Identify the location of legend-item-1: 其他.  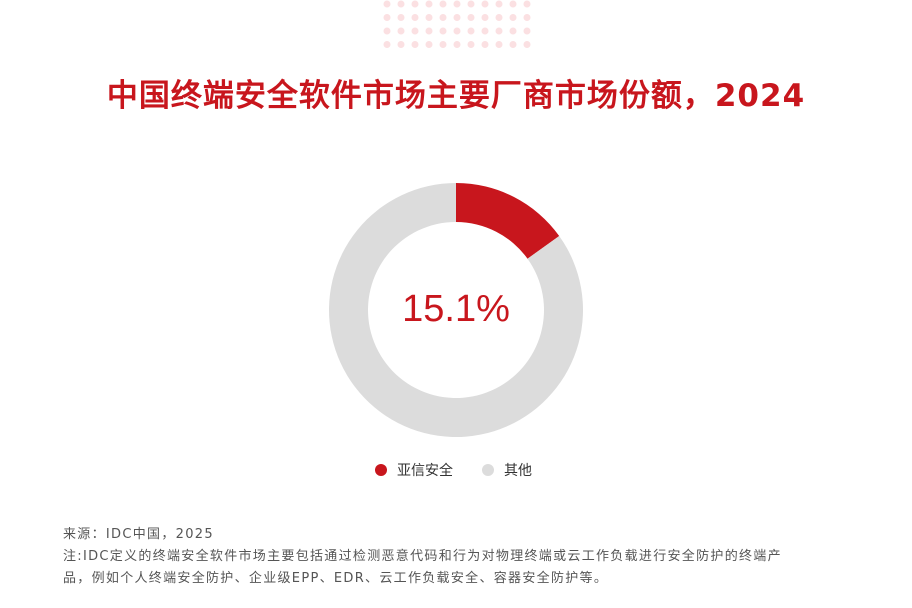
(507, 470).